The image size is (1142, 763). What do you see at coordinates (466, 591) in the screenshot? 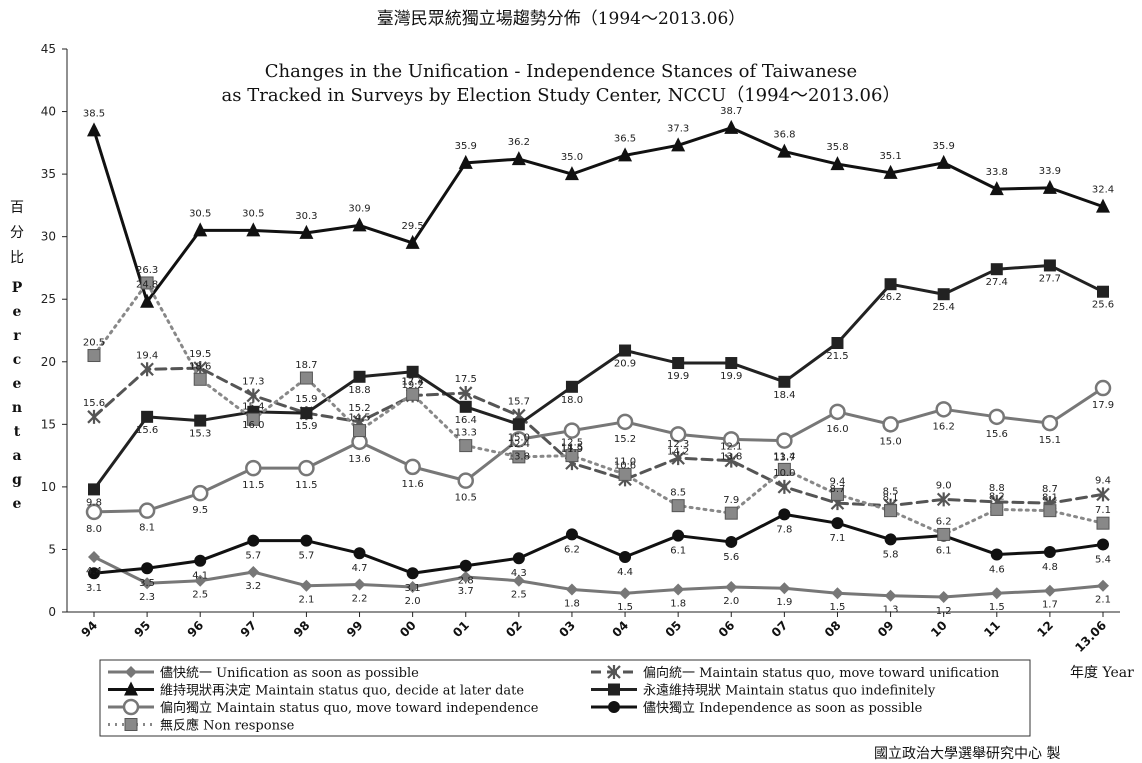
I see `data-label: 3.7` at bounding box center [466, 591].